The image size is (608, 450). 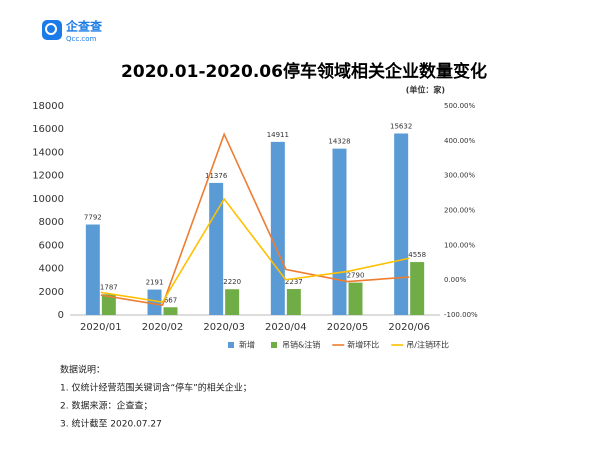 What do you see at coordinates (51, 222) in the screenshot?
I see `y-tick-label: 8000` at bounding box center [51, 222].